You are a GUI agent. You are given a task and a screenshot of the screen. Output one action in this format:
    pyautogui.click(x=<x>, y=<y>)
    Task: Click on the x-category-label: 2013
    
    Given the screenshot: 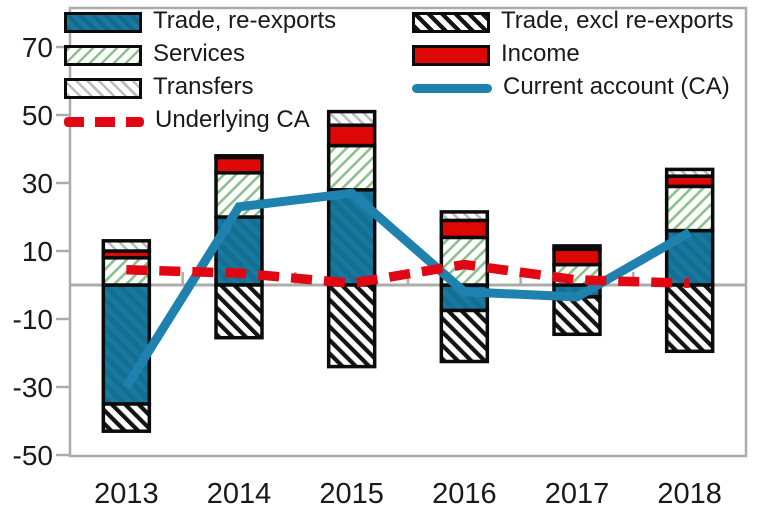 What is the action you would take?
    pyautogui.click(x=126, y=494)
    